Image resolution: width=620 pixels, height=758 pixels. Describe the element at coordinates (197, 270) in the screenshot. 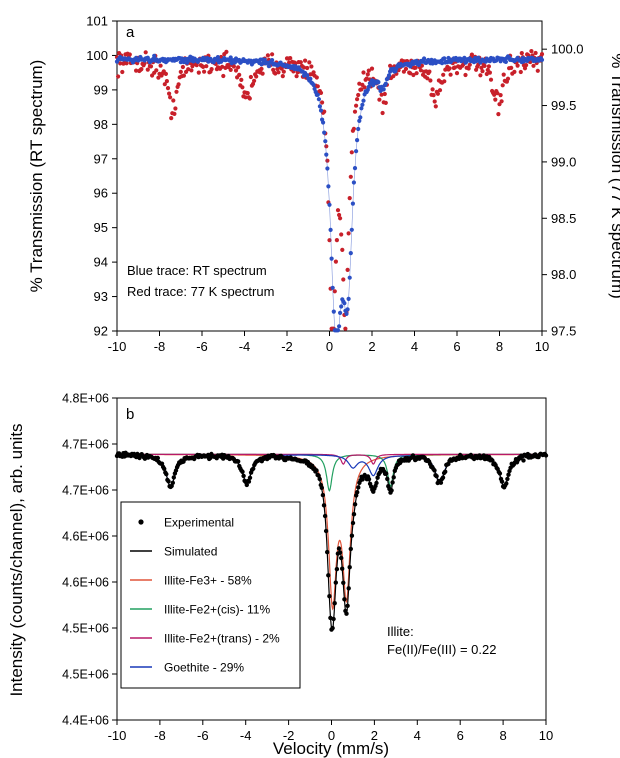

I see `panel-a-annotation-rt: Blue trace: RT spectrum` at that location.